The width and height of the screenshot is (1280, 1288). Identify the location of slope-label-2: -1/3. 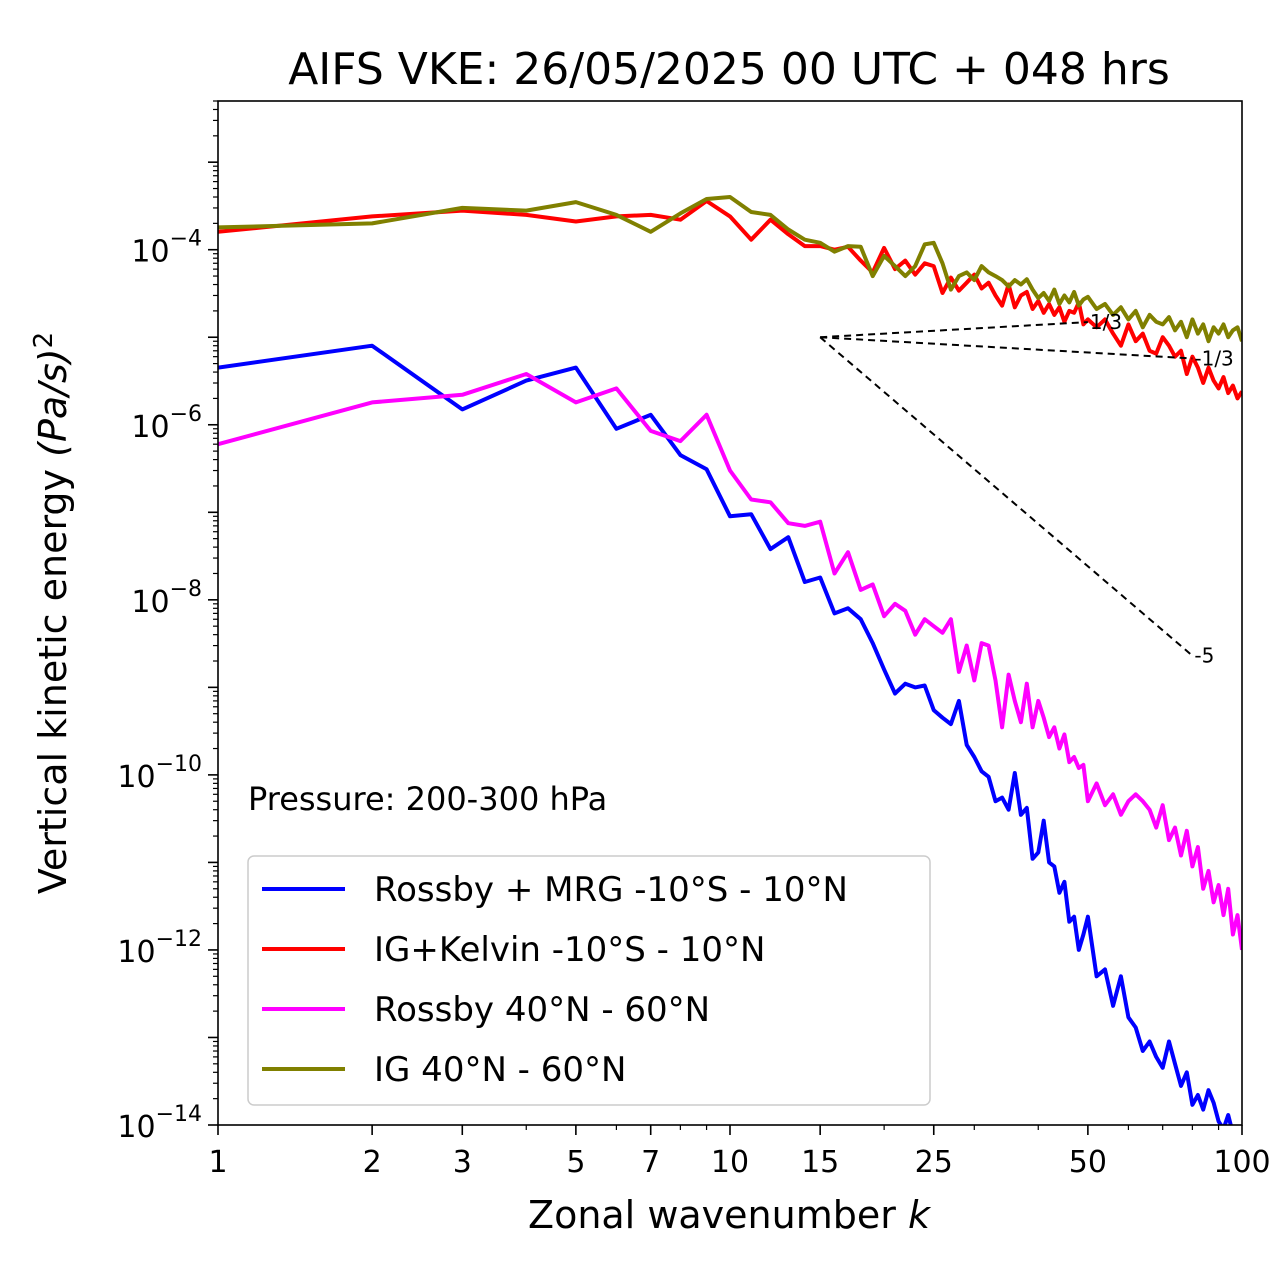
(1213, 358).